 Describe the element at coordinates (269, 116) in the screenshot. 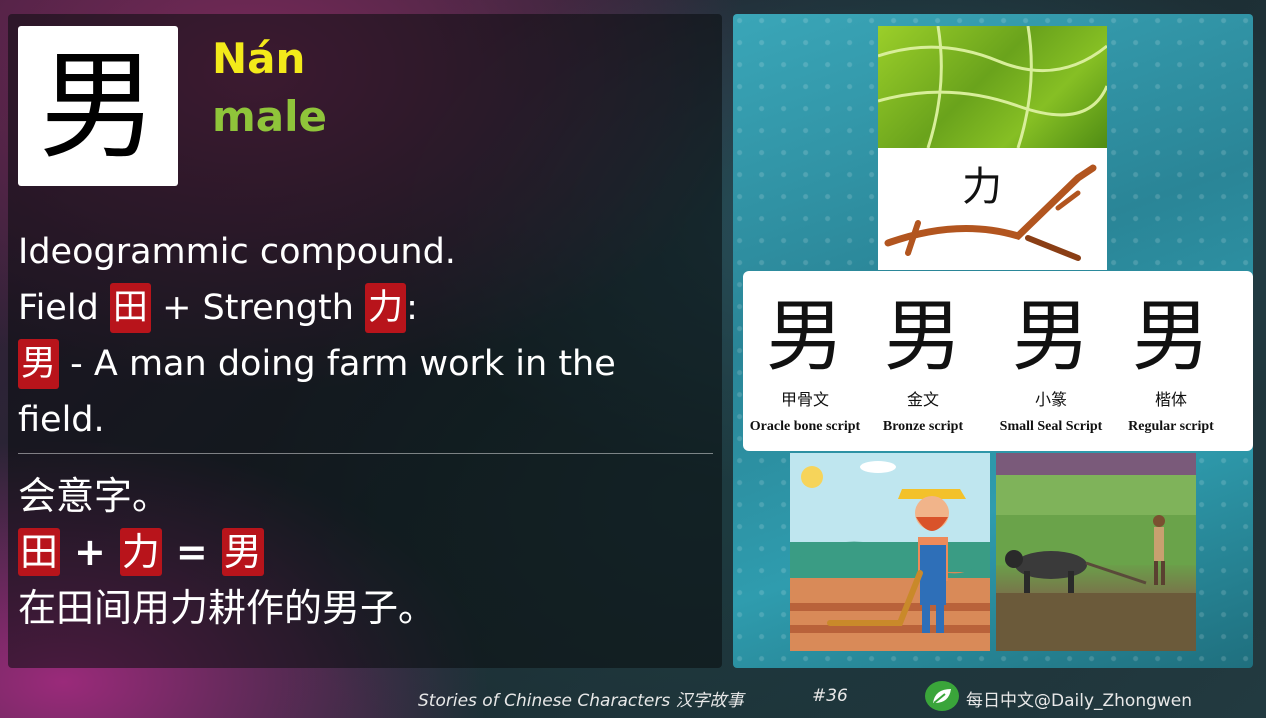

I see `meaning: male` at that location.